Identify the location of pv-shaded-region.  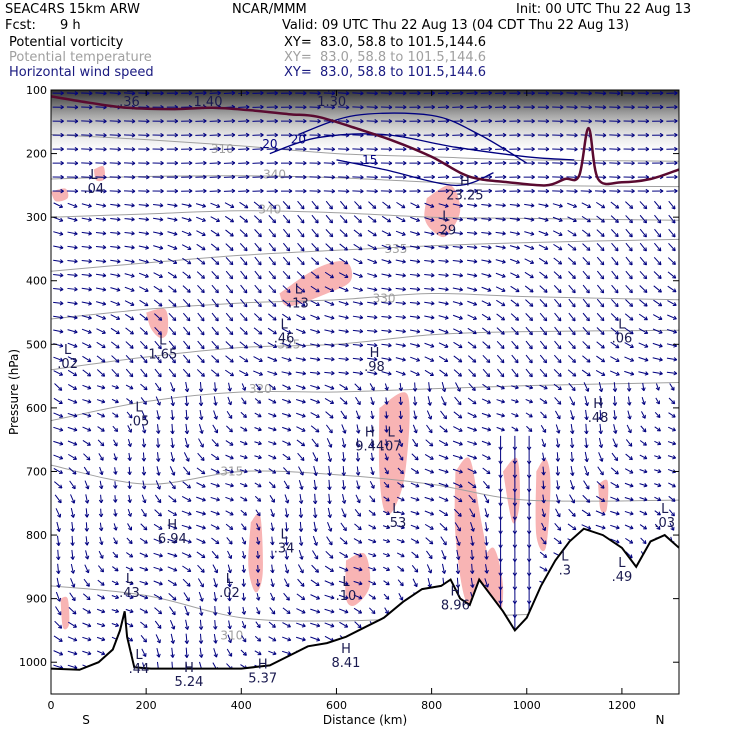
(543, 505).